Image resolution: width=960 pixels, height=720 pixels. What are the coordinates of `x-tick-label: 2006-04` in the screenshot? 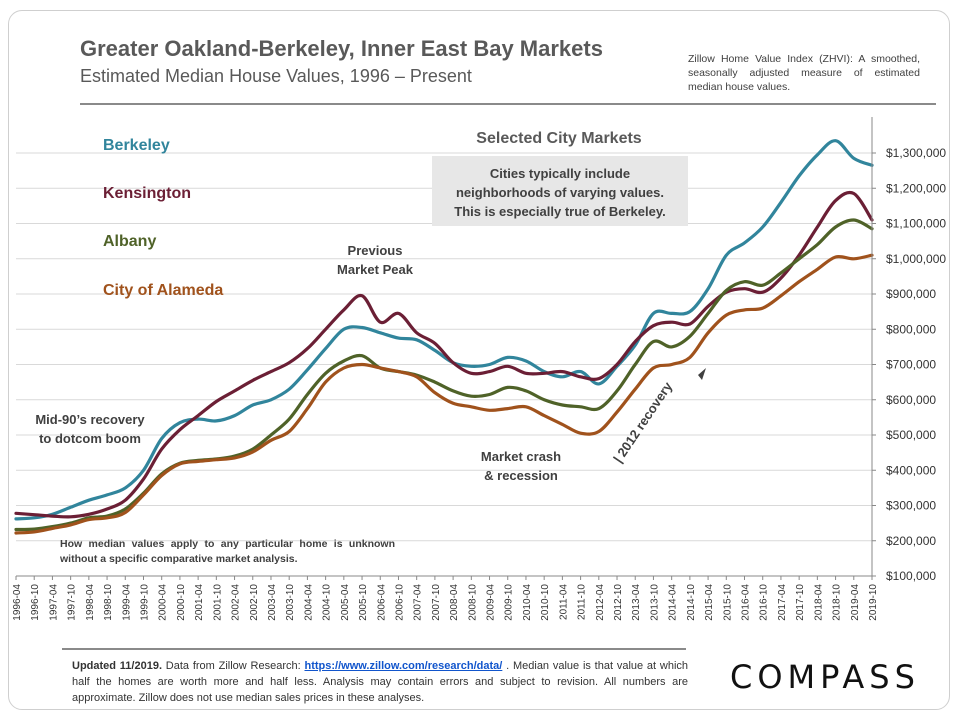 It's located at (381, 602).